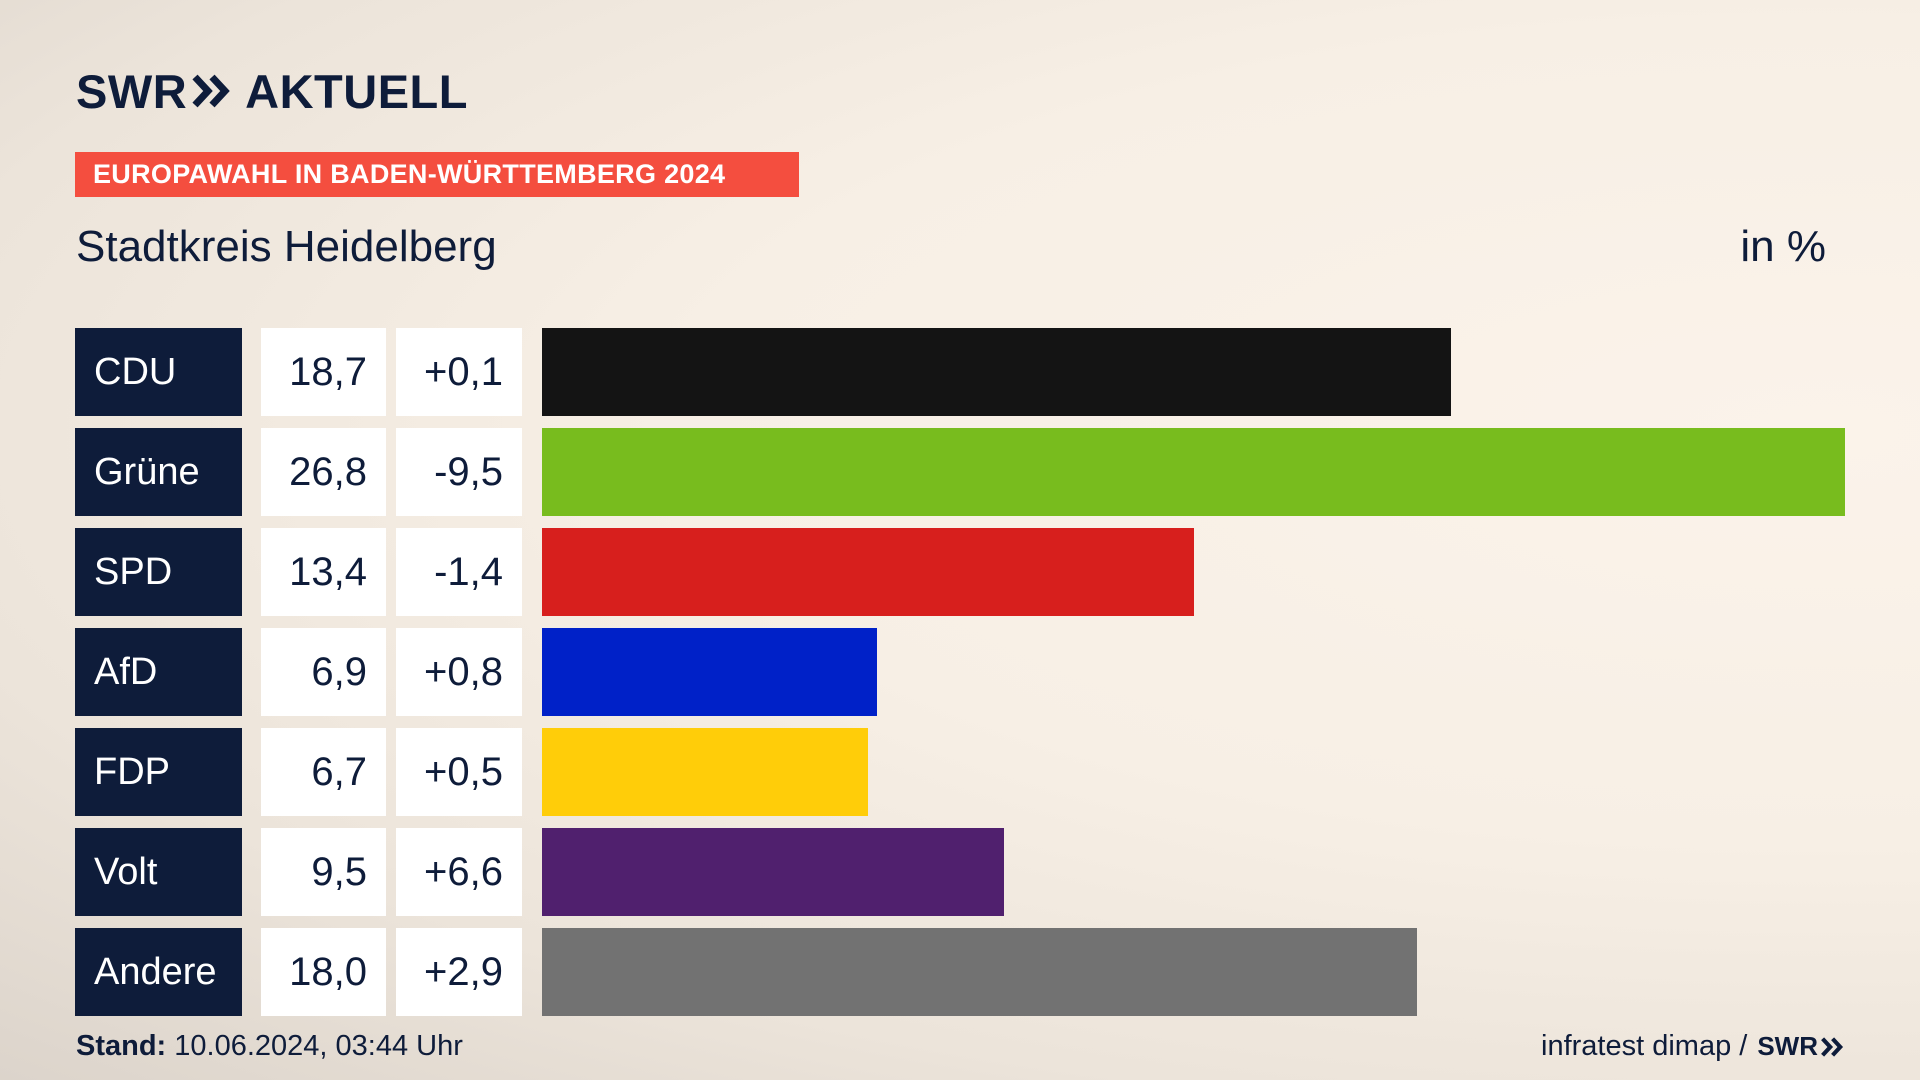 Image resolution: width=1920 pixels, height=1080 pixels. Describe the element at coordinates (459, 872) in the screenshot. I see `vote-share-change: +6,6` at that location.